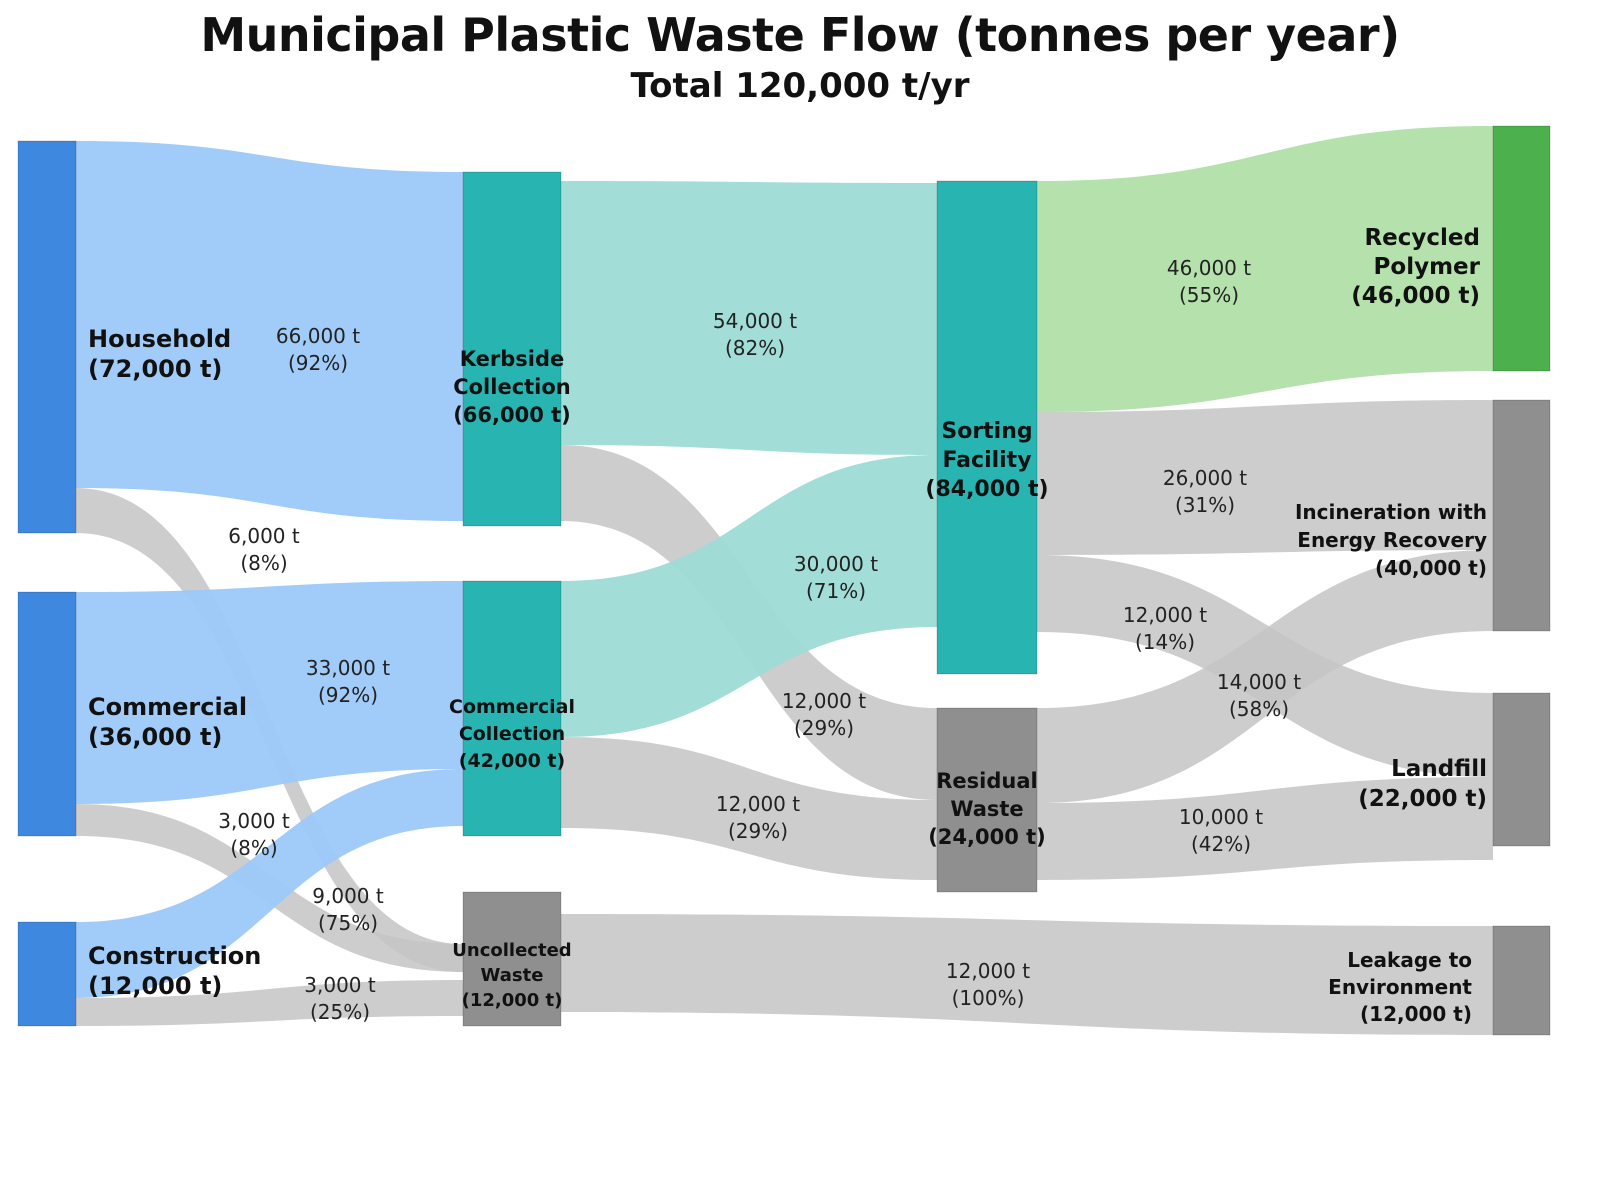 Image resolution: width=1600 pixels, height=1200 pixels. What do you see at coordinates (1209, 281) in the screenshot?
I see `flow-label-sorting-to-recycled: 46,000 t (55%)` at bounding box center [1209, 281].